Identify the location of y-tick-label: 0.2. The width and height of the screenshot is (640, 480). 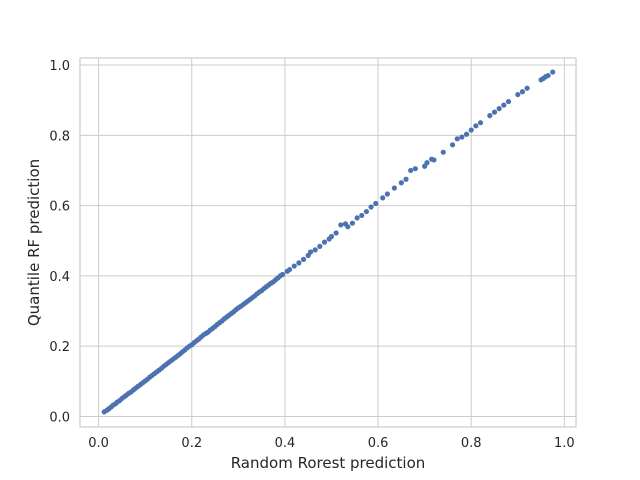
(59, 347).